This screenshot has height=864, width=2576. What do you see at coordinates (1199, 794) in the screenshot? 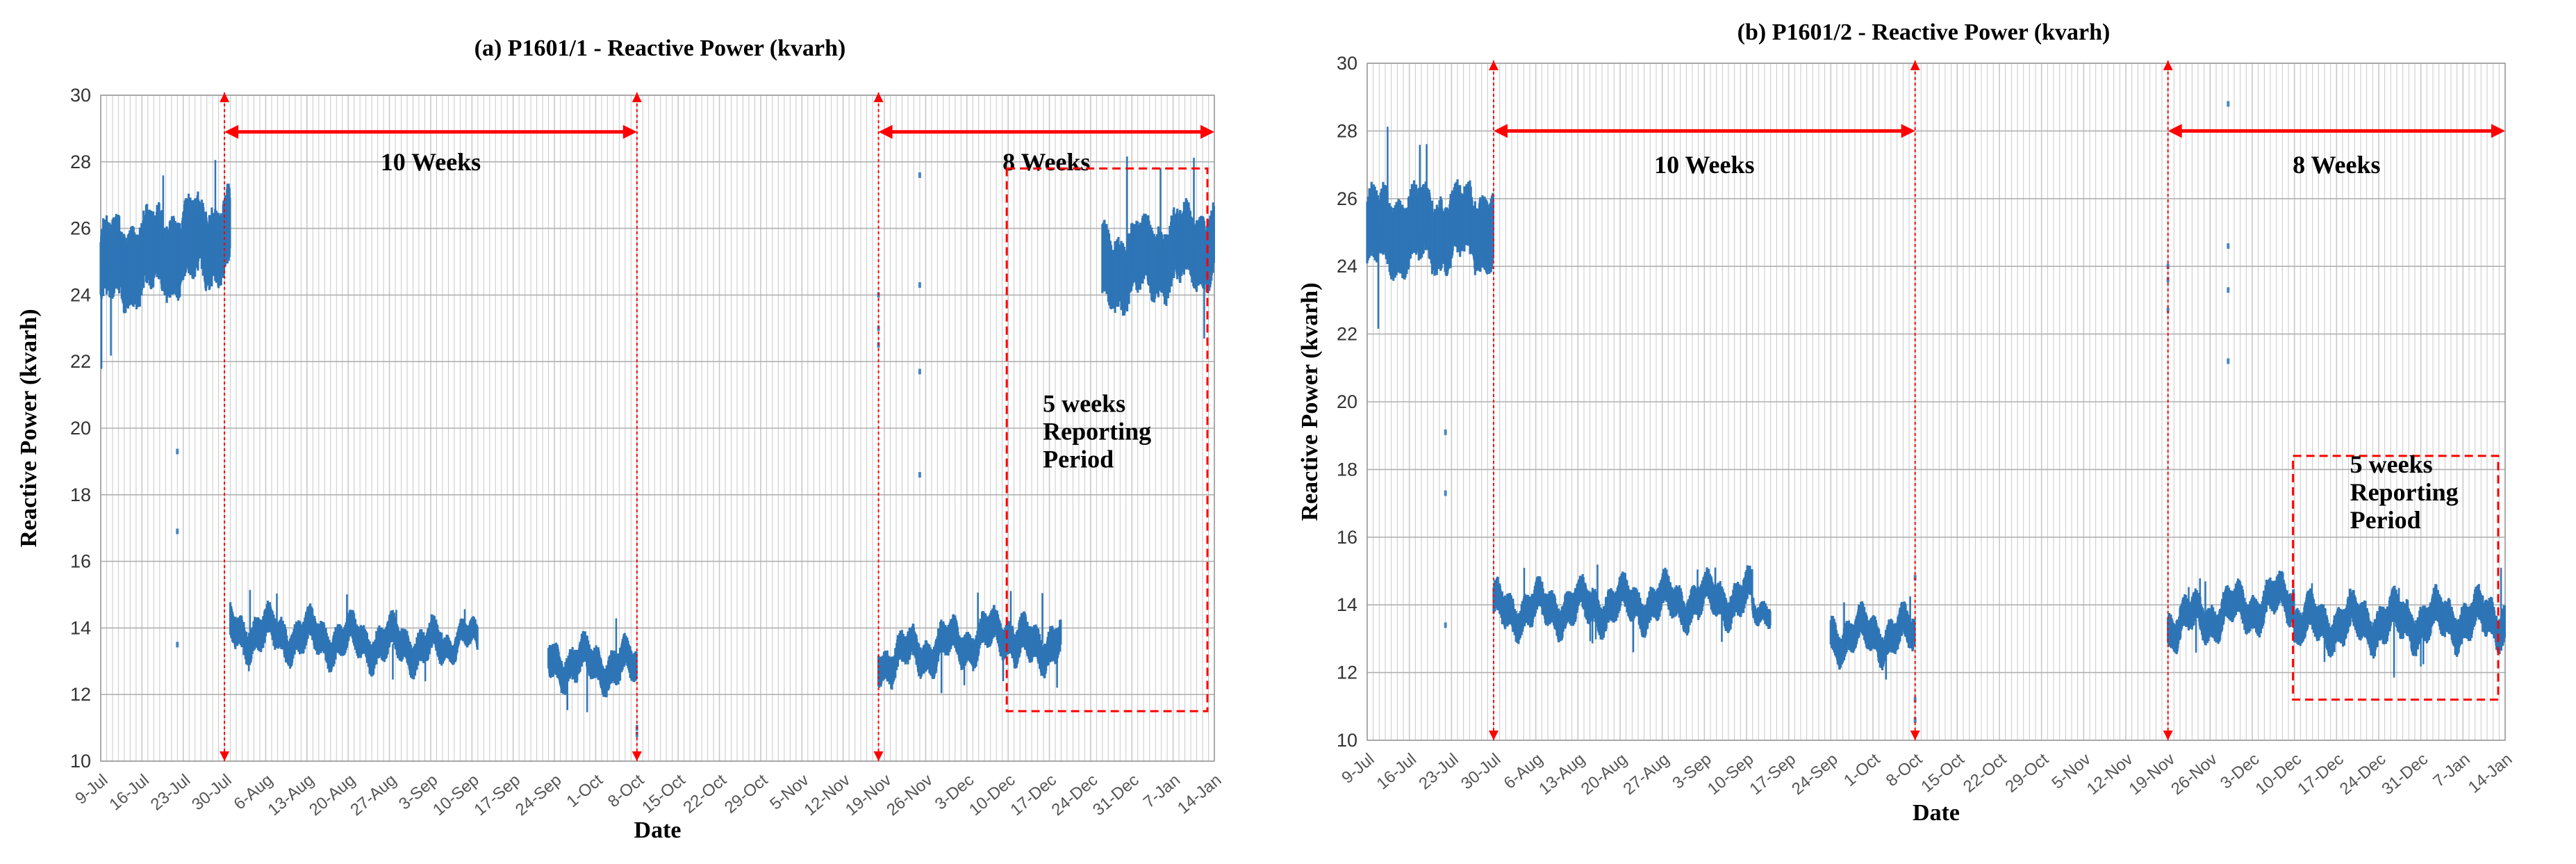
I see `x-tick-label: 14-Jan` at bounding box center [1199, 794].